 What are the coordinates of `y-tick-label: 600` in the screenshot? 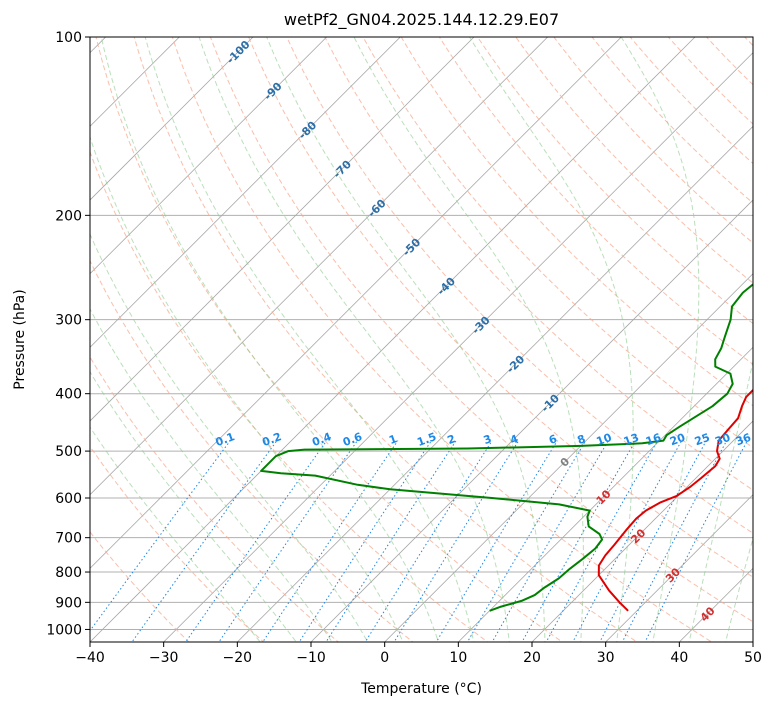 It's located at (68, 499).